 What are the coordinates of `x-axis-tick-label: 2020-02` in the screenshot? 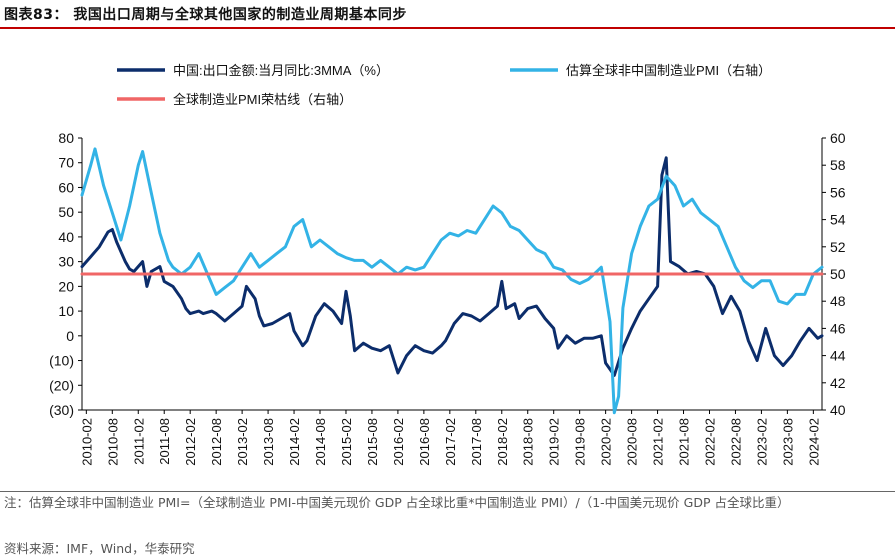 It's located at (606, 442).